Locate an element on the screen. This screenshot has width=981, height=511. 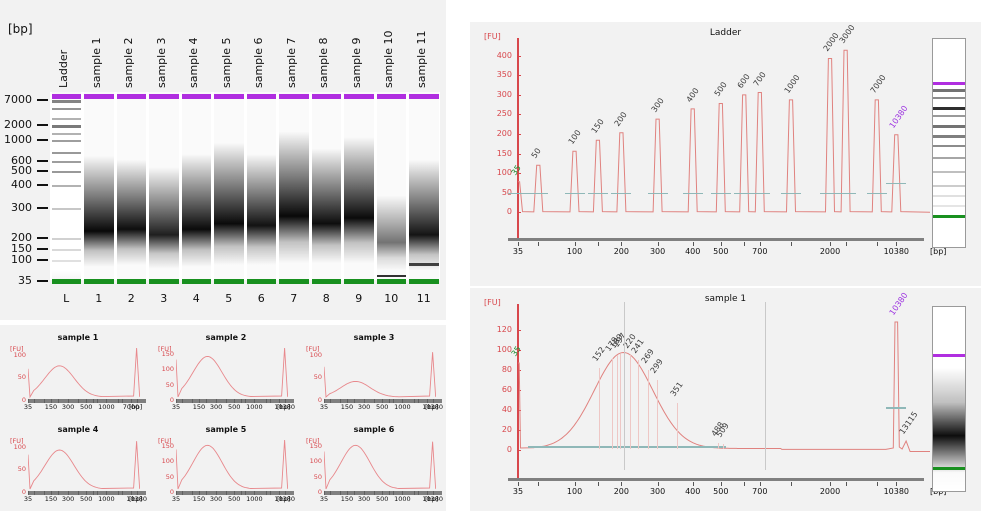
mini-y-unit-label: [FU] is located at coordinates (17, 441).